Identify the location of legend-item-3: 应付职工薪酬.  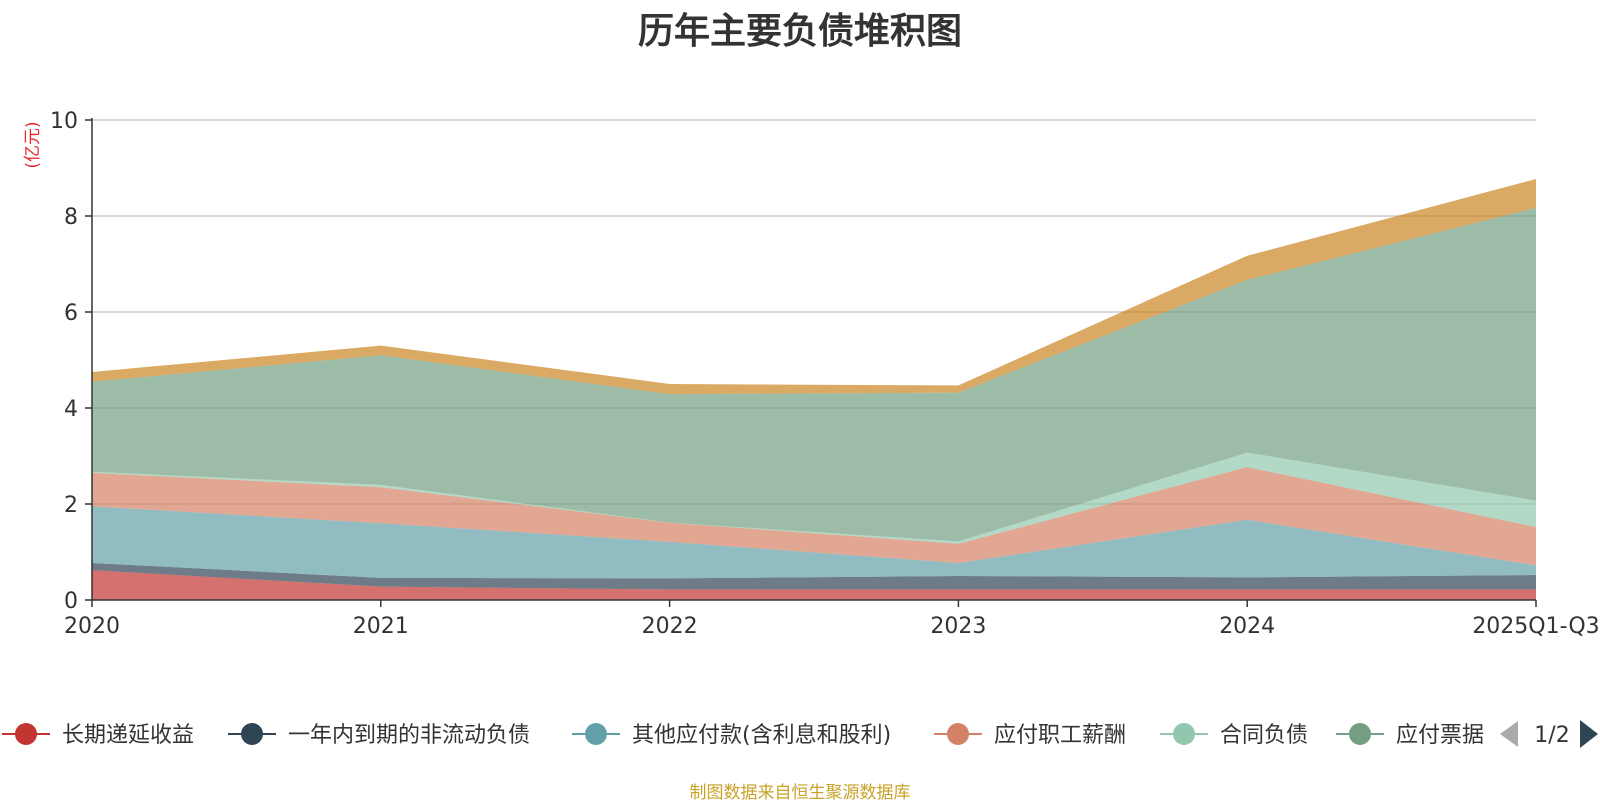
(1030, 735).